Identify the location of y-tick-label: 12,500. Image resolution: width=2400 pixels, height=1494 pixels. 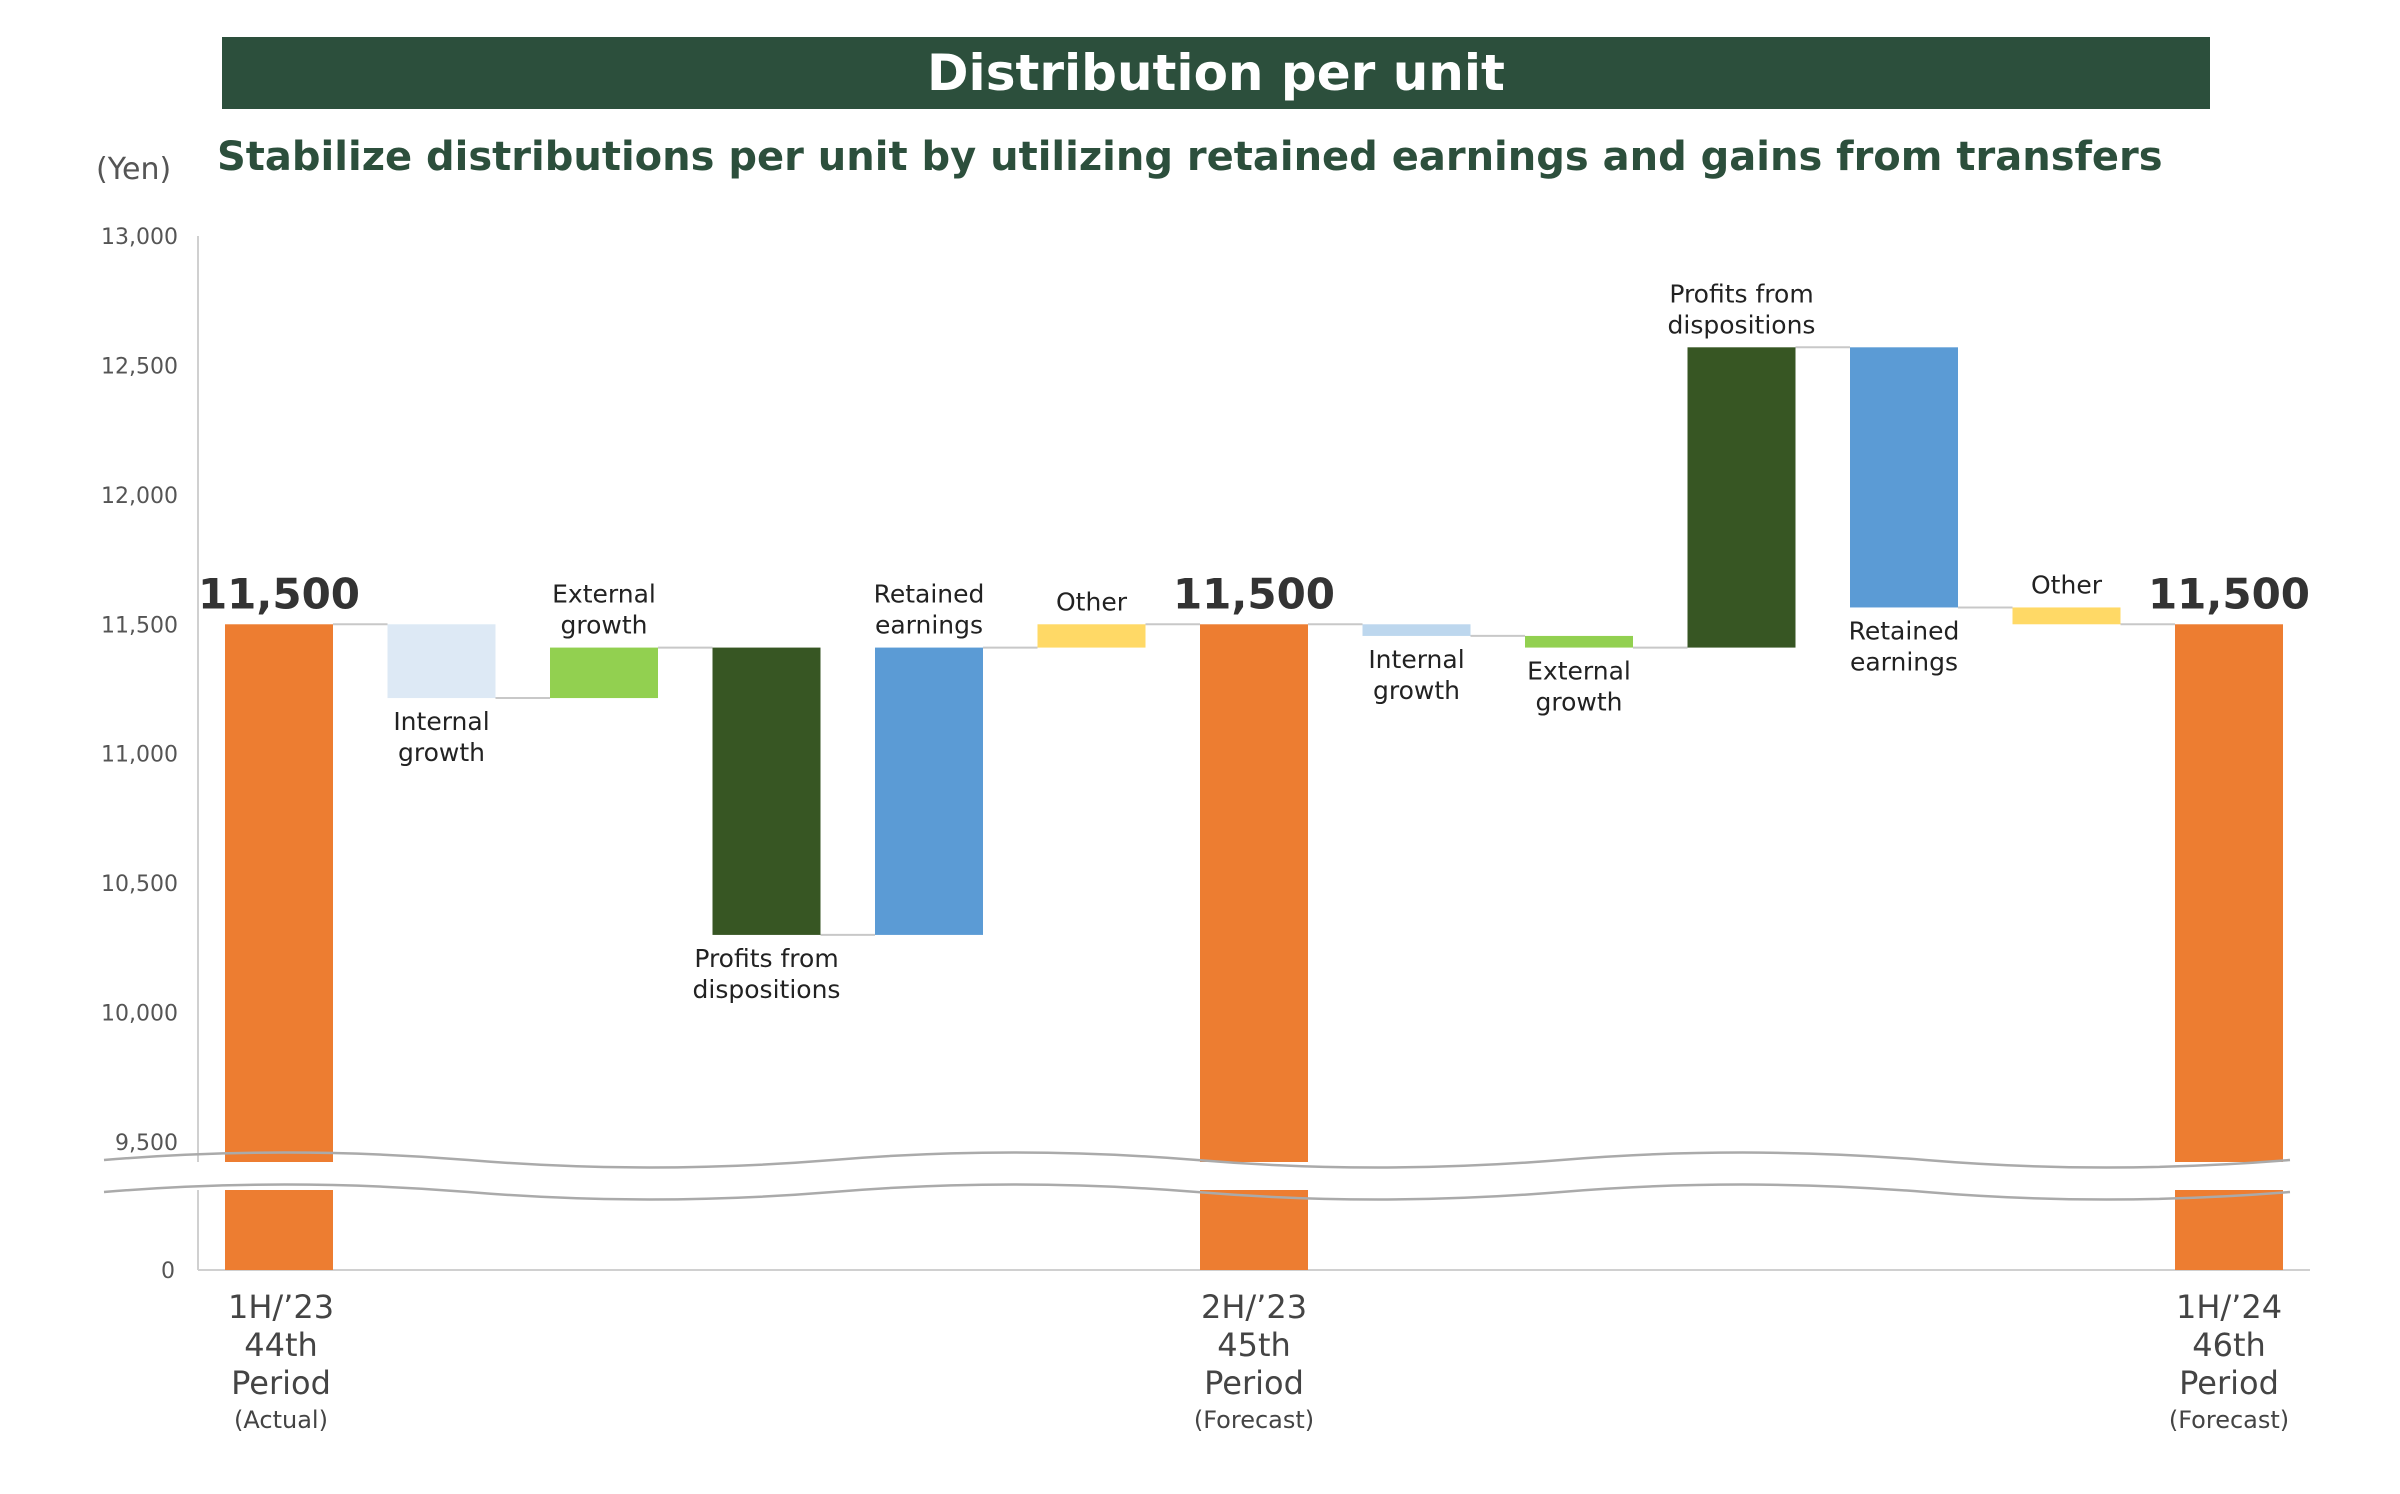
(139, 366).